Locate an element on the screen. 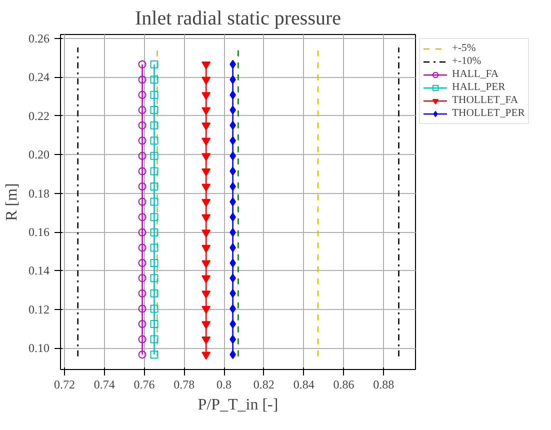 This screenshot has width=551, height=430. x-axis-title: P/P_T_in [-] is located at coordinates (238, 405).